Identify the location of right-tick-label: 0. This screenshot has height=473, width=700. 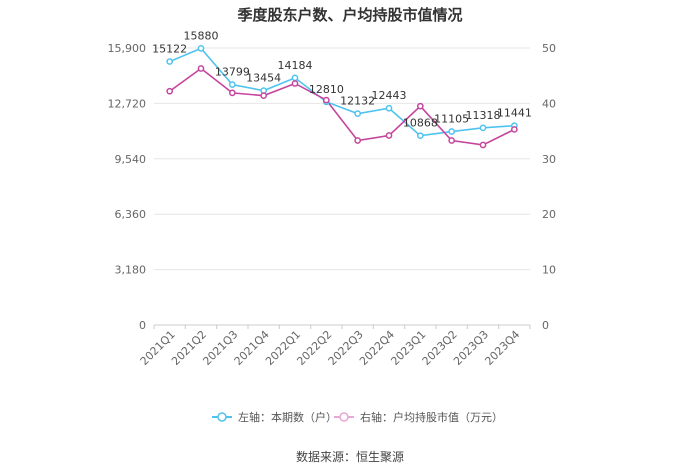
(545, 325).